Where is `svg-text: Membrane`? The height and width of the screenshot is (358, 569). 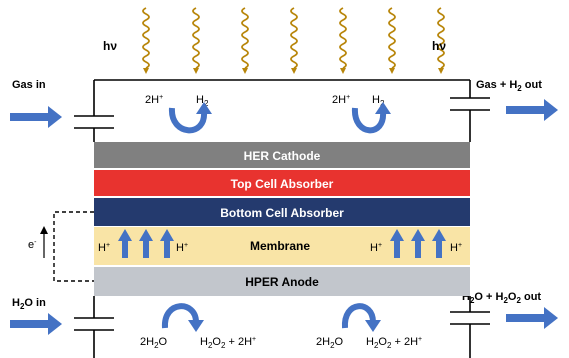
svg-text: Membrane is located at coordinates (280, 246).